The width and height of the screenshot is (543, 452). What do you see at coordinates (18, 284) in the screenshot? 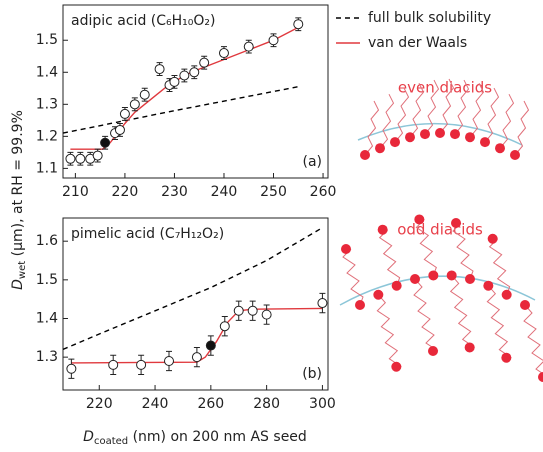
I see `y-label-main: D` at bounding box center [18, 284].